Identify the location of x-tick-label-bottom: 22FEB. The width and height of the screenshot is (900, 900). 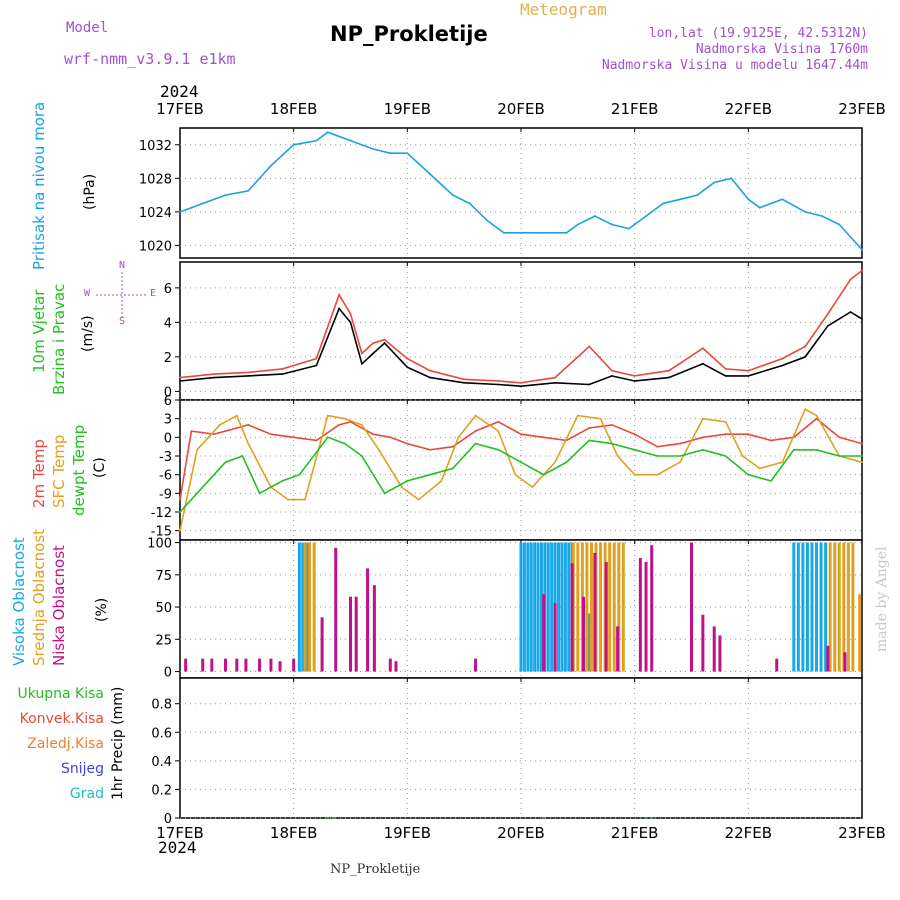
(748, 833).